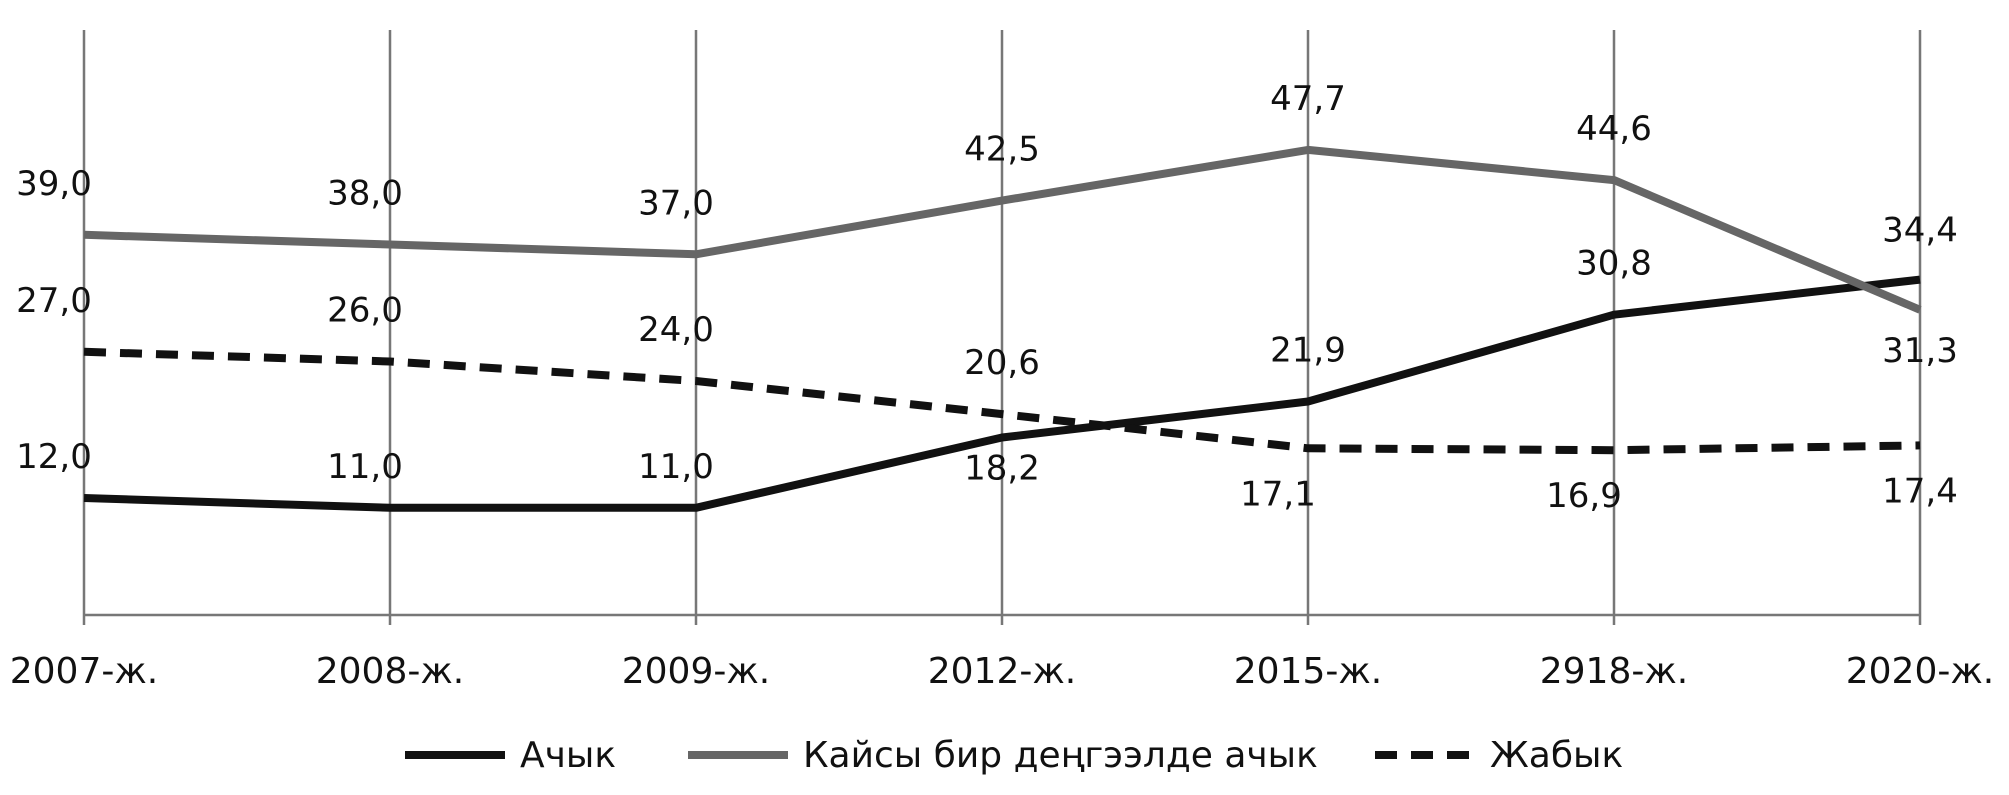 The width and height of the screenshot is (2009, 795). I want to click on legend-label: Ачык, so click(568, 755).